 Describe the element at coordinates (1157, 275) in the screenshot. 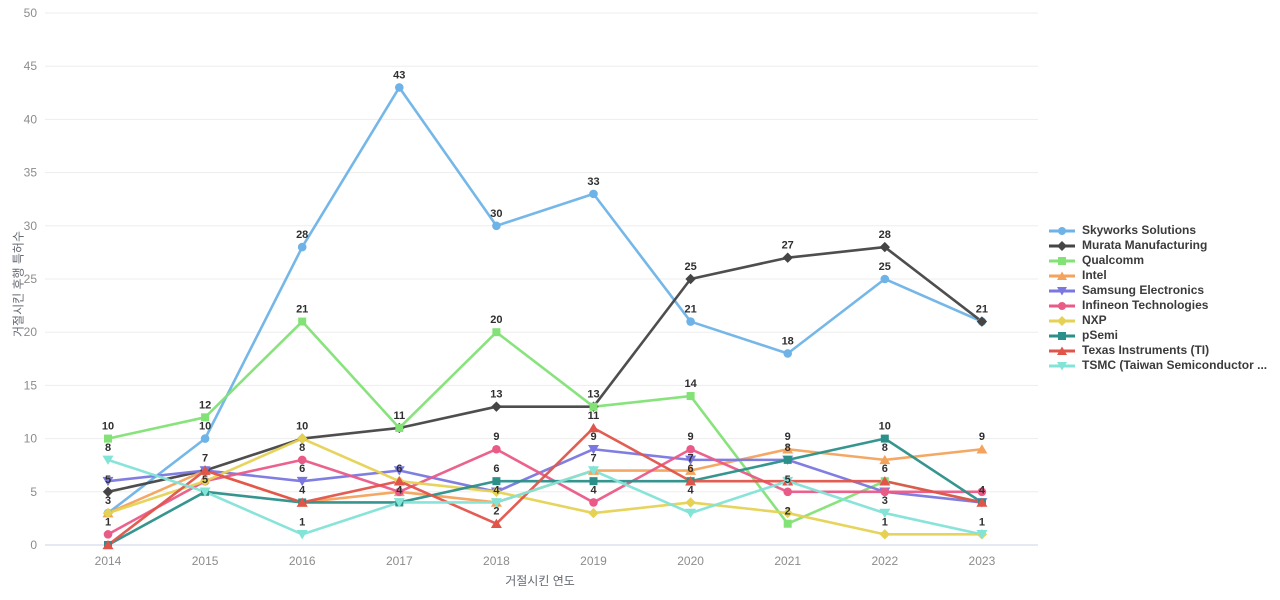

I see `legend-item-4: Intel` at that location.